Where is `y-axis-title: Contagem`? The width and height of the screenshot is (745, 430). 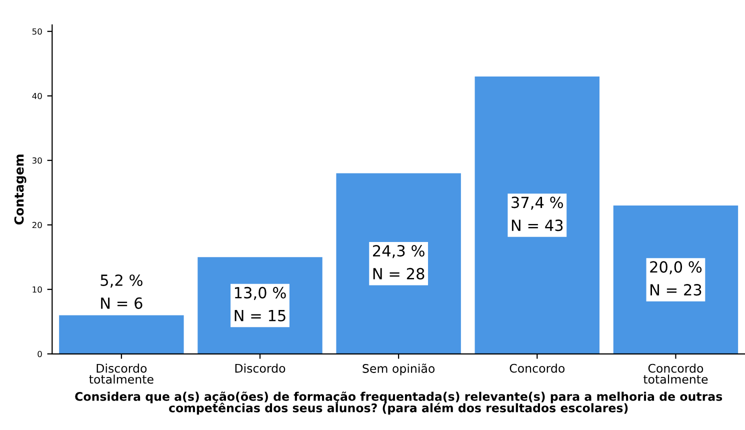 y-axis-title: Contagem is located at coordinates (20, 189).